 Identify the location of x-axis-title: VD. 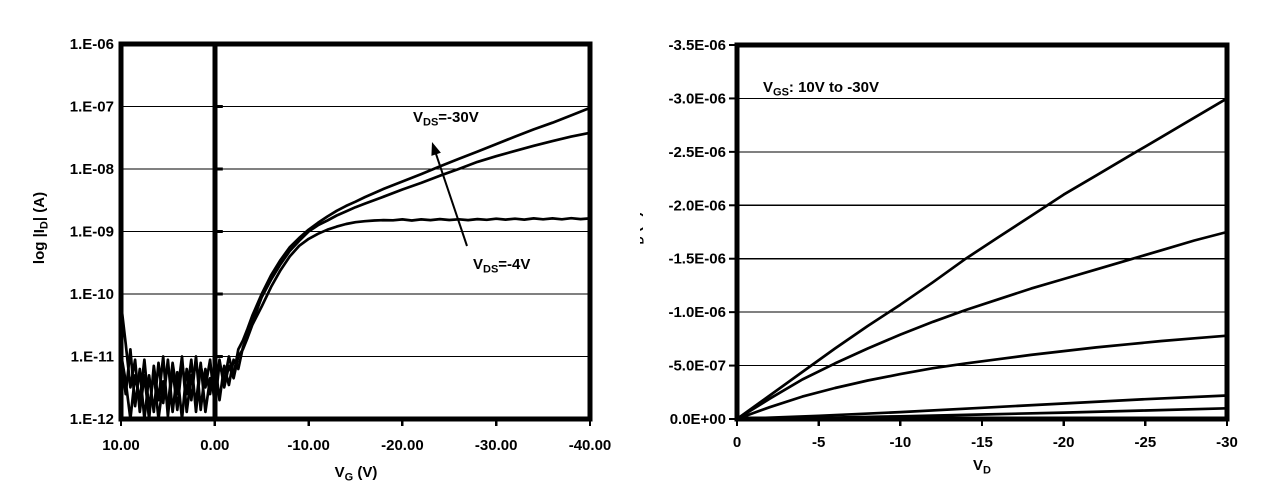
(982, 467).